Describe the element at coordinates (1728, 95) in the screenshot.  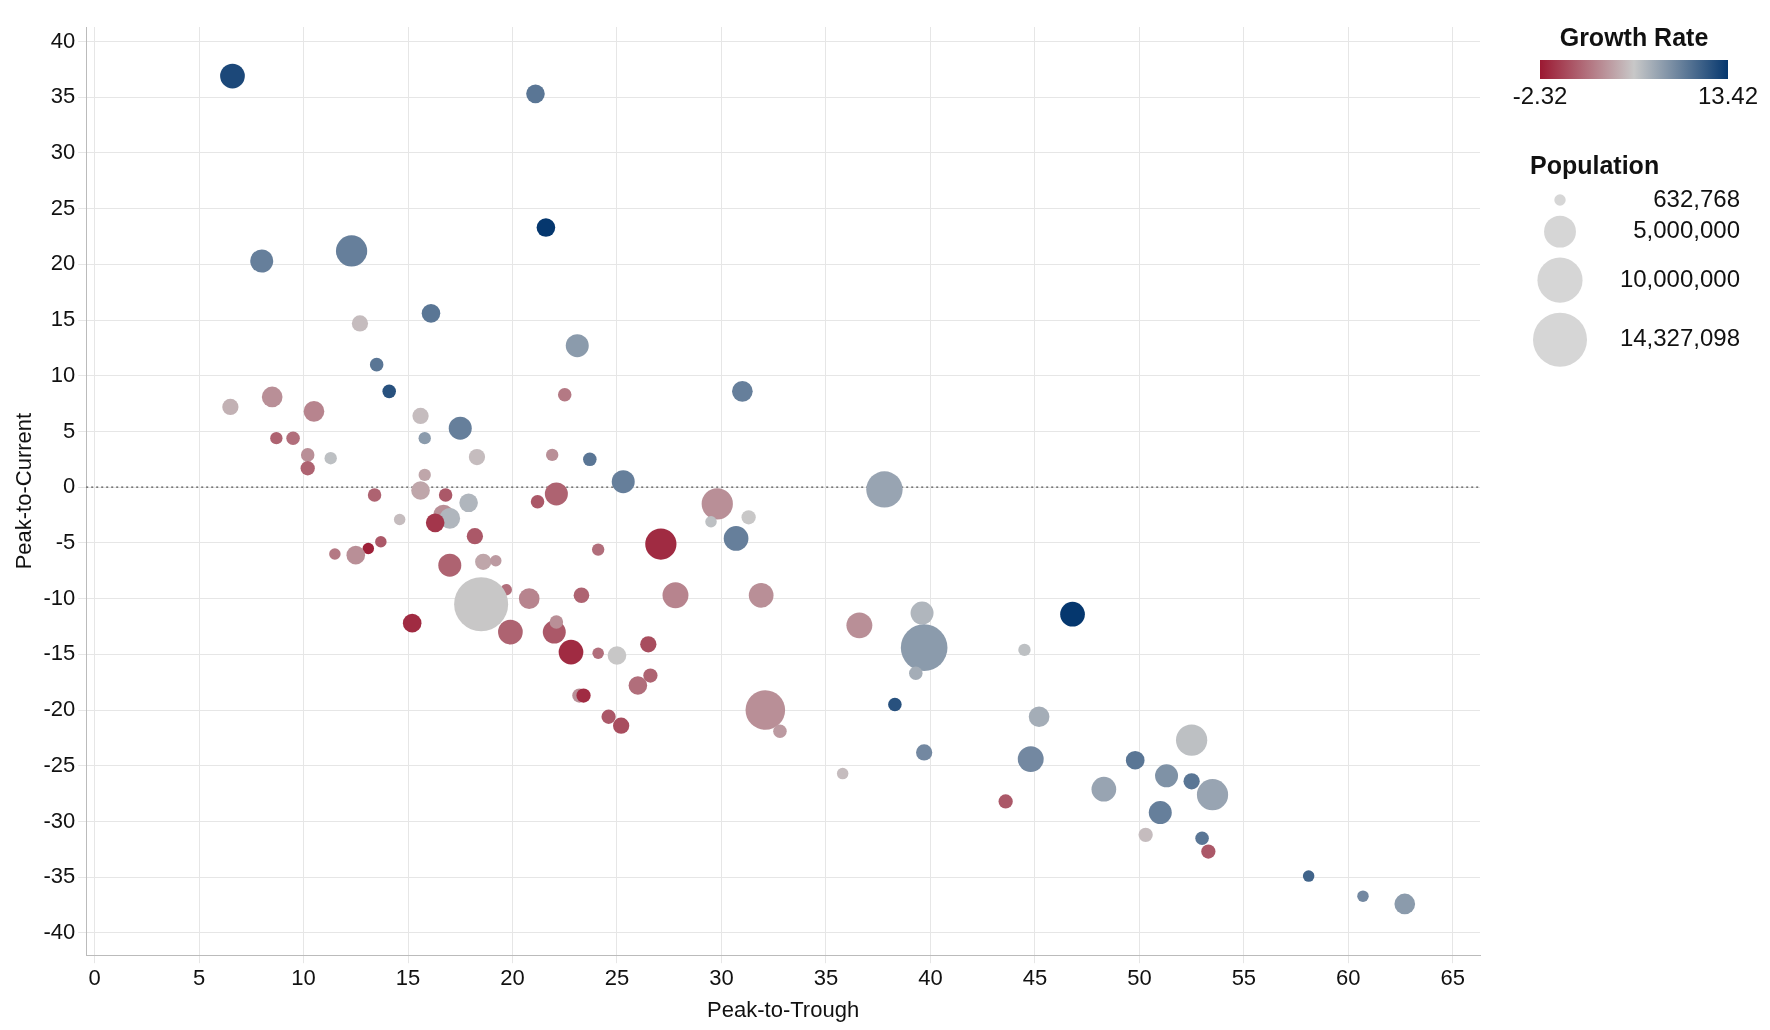
I see `color-bar-label: 13.42` at that location.